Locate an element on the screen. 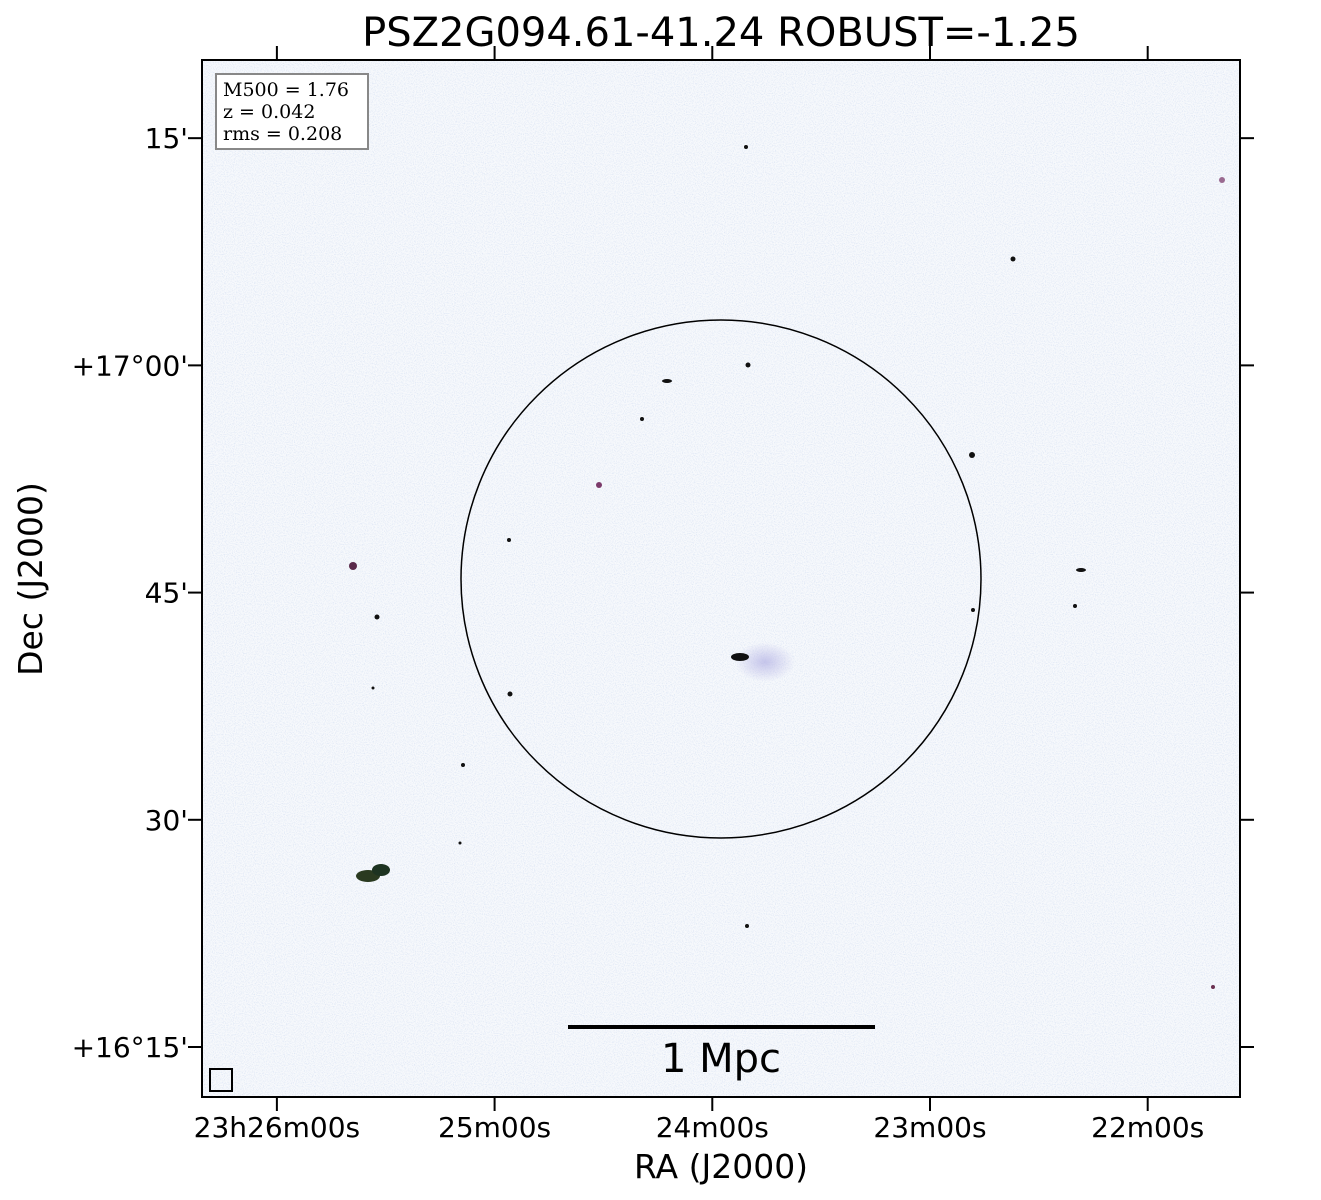 This screenshot has height=1200, width=1321. x-tick-label: 23m00s is located at coordinates (929, 1127).